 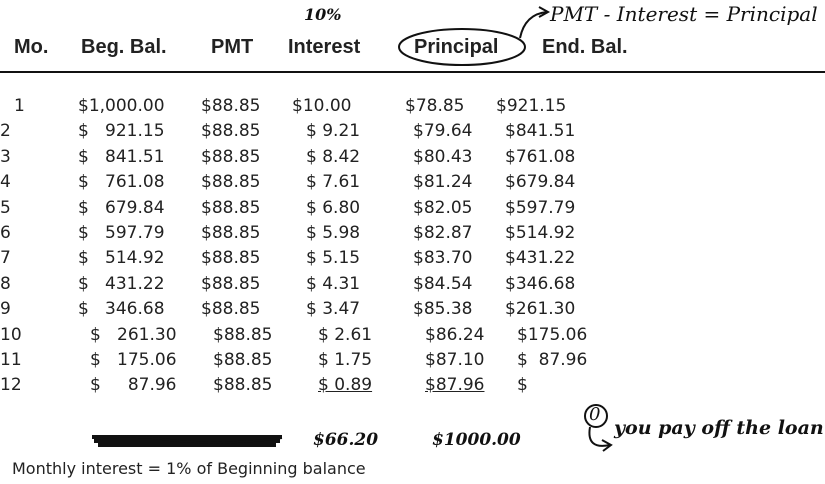 I want to click on cell-beg-balance: $ 175.06, so click(x=133, y=360).